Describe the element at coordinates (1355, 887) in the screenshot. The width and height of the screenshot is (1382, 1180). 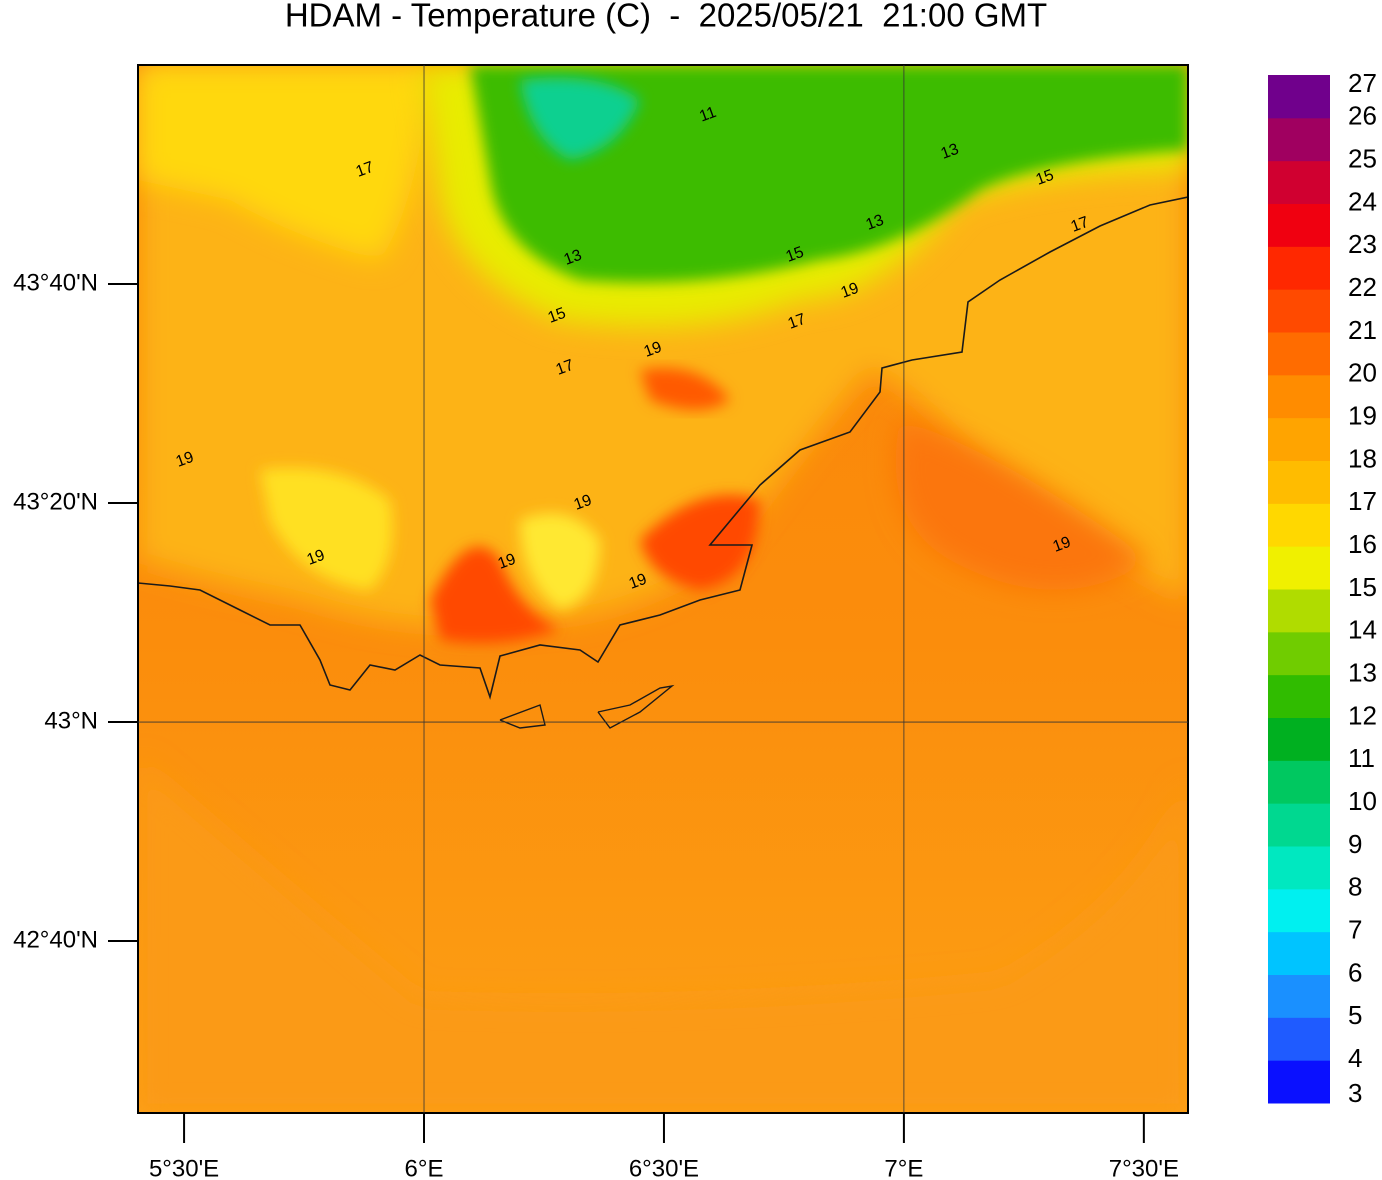
I see `colorbar-label: 8` at that location.